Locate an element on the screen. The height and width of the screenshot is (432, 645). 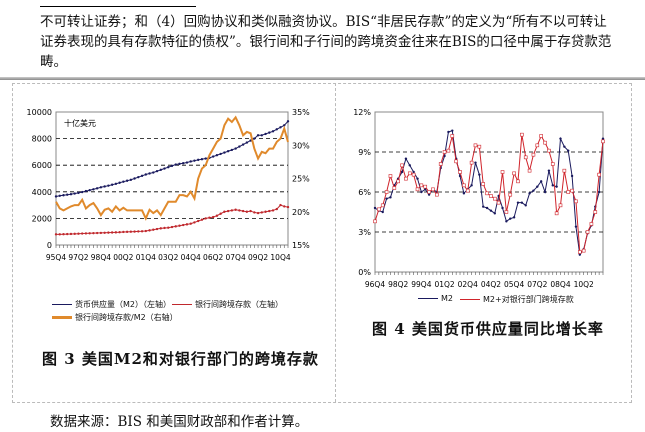
legend-item-m2: 货币供应量（M2）（左轴） is located at coordinates (111, 304).